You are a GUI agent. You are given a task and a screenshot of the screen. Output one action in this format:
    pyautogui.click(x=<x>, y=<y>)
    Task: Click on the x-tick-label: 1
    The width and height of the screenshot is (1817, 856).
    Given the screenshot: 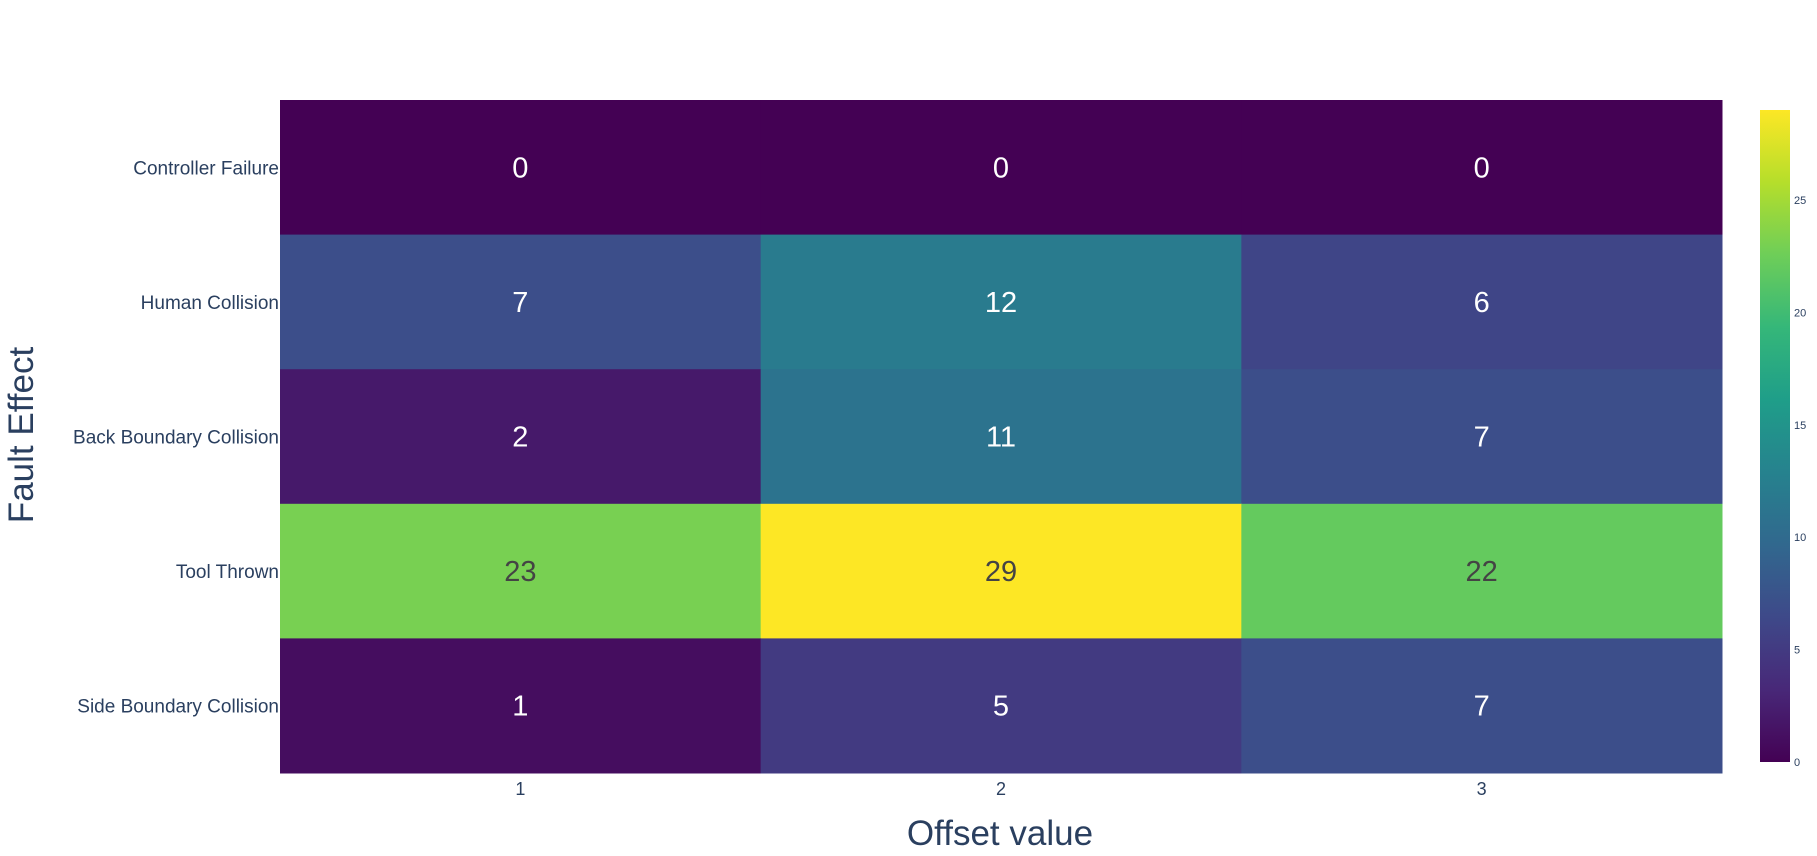 What is the action you would take?
    pyautogui.click(x=520, y=789)
    